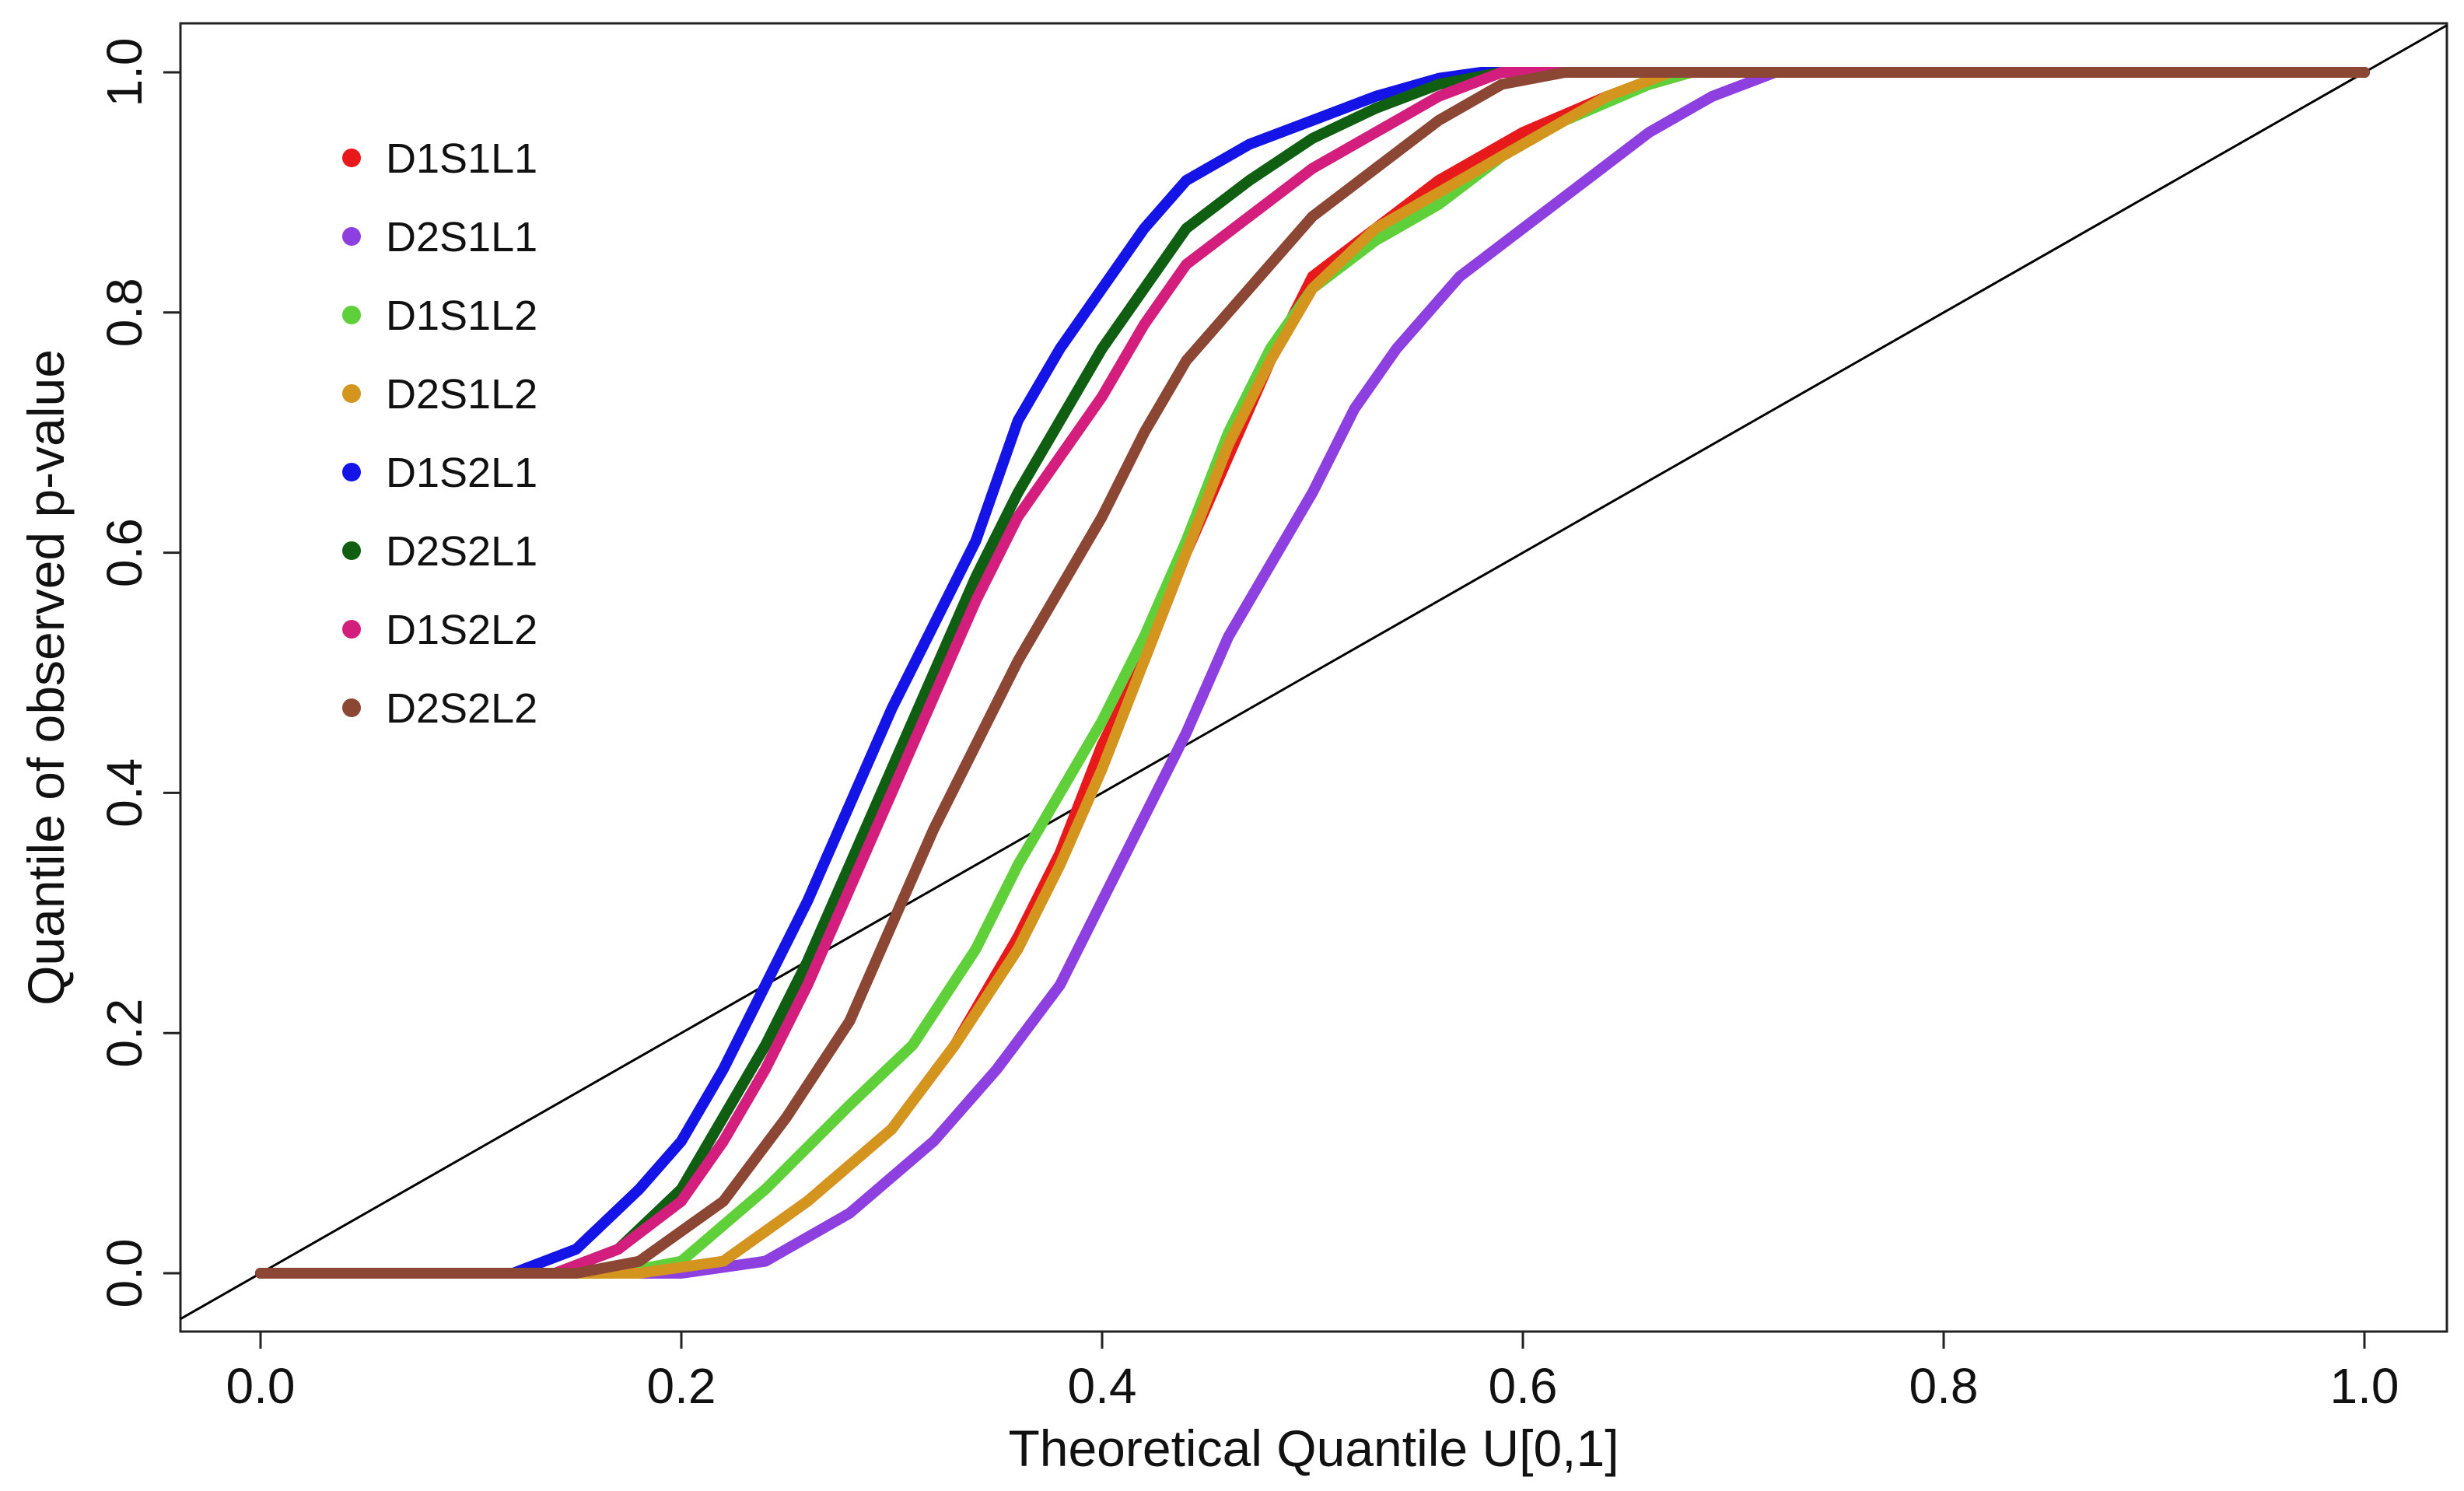 This screenshot has height=1491, width=2464. What do you see at coordinates (462, 552) in the screenshot?
I see `legend-label-d2s2l1: D2S2L1` at bounding box center [462, 552].